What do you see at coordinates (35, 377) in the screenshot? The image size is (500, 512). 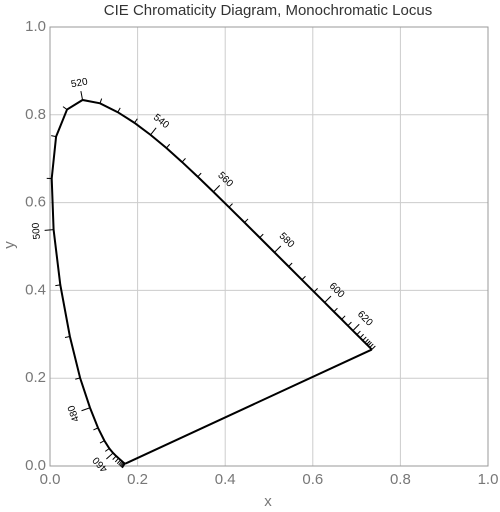 I see `y-tick-label: 0.2` at bounding box center [35, 377].